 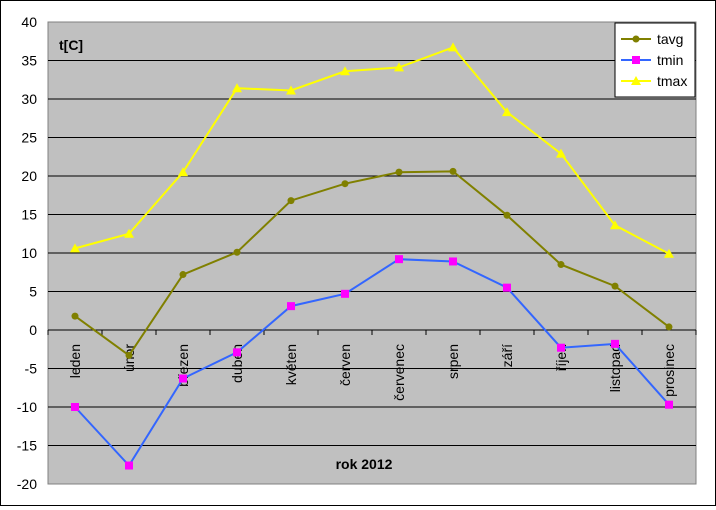 What do you see at coordinates (29, 99) in the screenshot?
I see `y-tick-label: 30` at bounding box center [29, 99].